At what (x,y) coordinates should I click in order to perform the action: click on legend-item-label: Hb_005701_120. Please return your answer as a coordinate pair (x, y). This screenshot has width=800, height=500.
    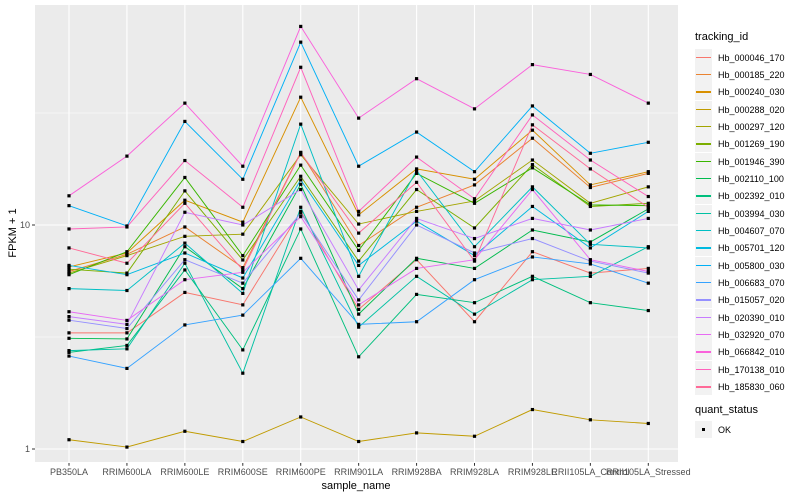
    Looking at the image, I should click on (751, 248).